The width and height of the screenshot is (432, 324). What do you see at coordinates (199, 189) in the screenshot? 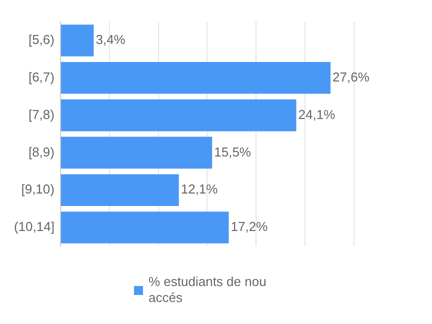
I see `data-label: 12,1%` at bounding box center [199, 189].